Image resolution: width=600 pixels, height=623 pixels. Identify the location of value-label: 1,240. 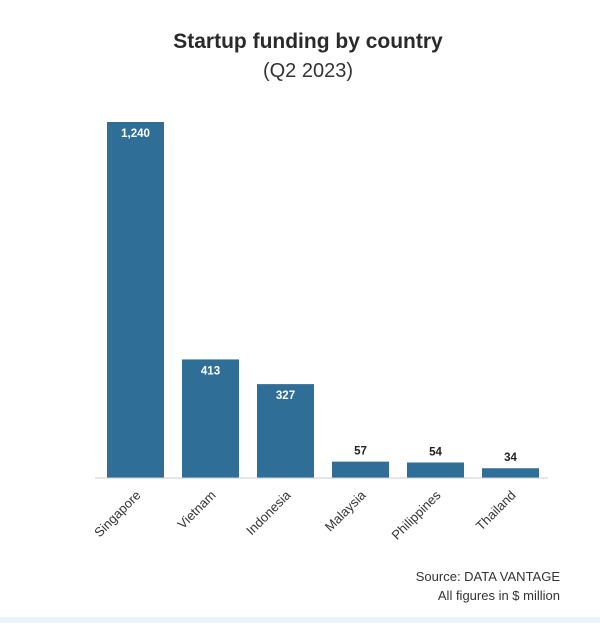
(135, 134).